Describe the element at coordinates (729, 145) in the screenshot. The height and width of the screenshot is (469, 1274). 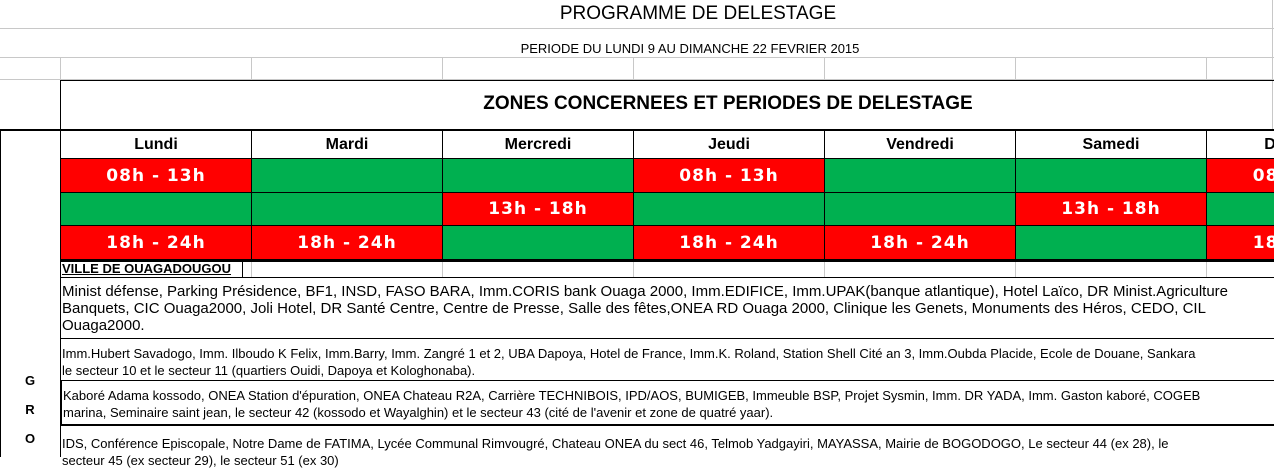
I see `day-header-jeudi: Jeudi` at that location.